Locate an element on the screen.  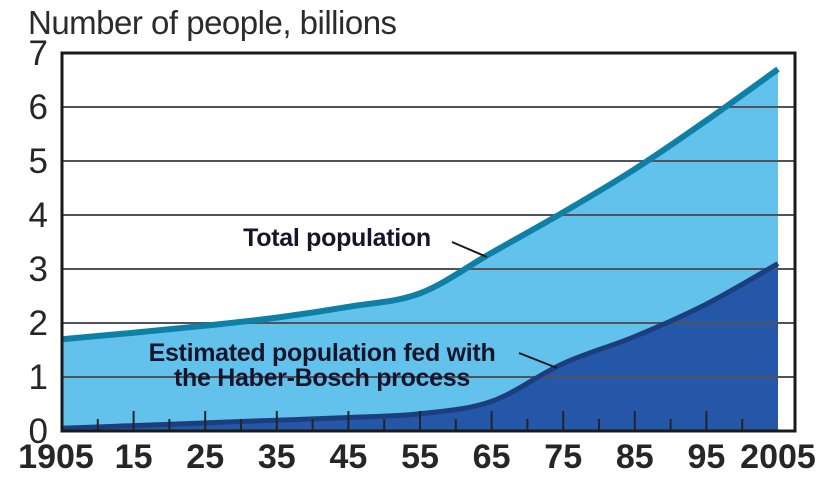
x-tick-label: 35 is located at coordinates (277, 457).